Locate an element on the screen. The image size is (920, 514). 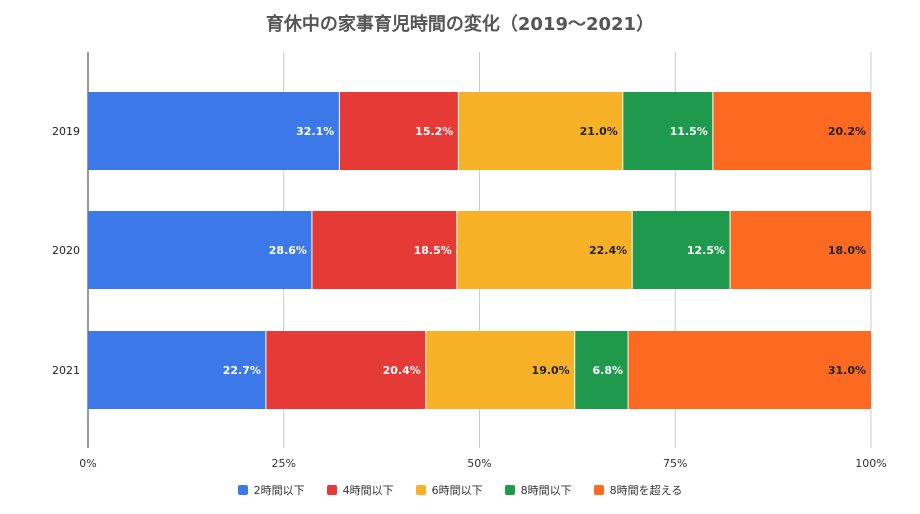
data-label: 18.5% is located at coordinates (433, 250).